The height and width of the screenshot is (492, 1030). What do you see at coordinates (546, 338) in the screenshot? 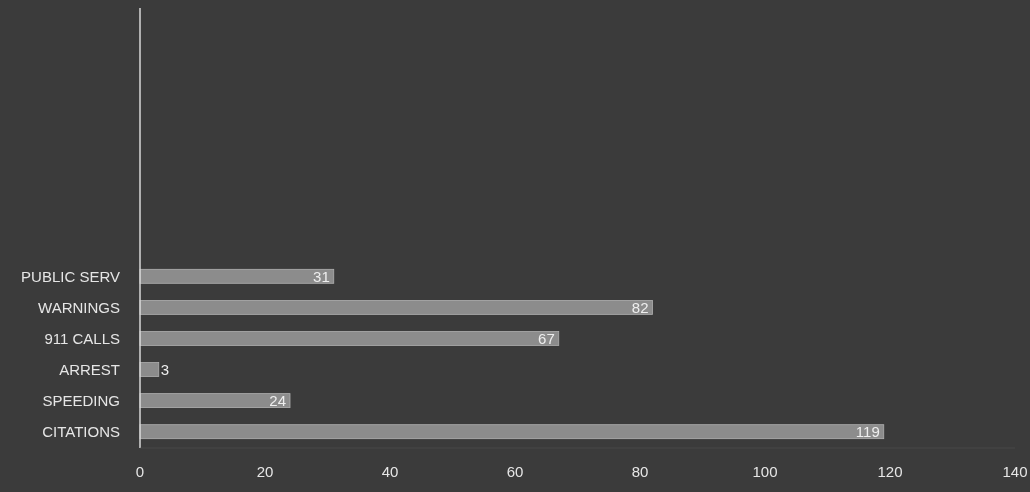
I see `data-label: 67` at bounding box center [546, 338].